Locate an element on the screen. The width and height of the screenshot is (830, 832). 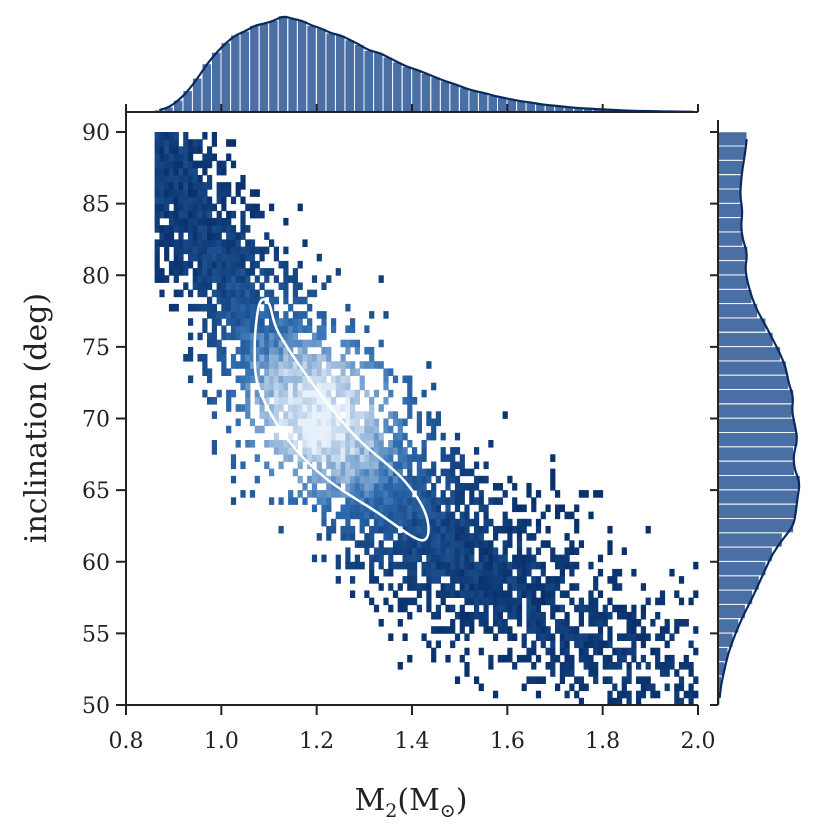
y-marginal-bar is located at coordinates (755, 525).